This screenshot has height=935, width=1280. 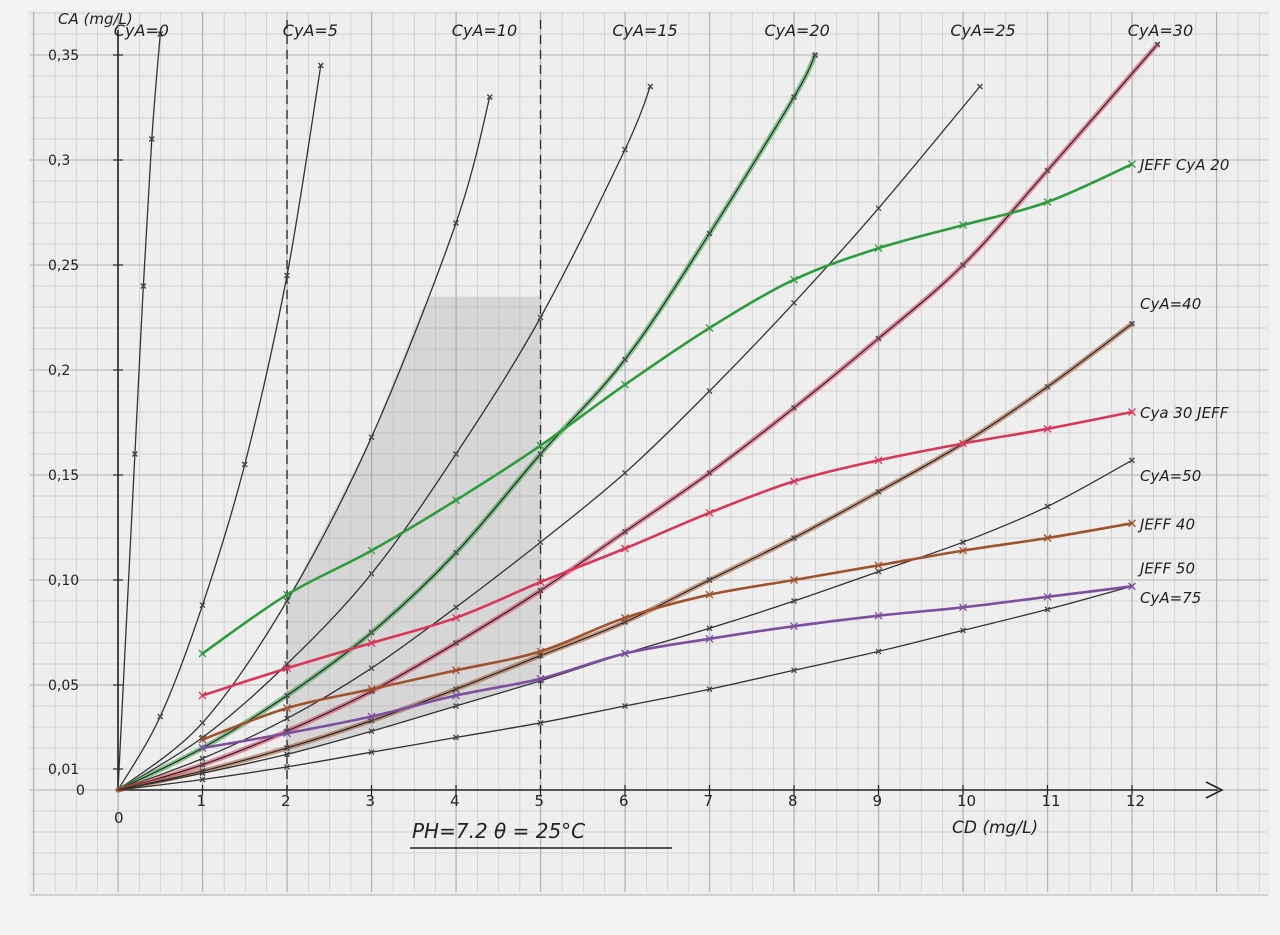 I want to click on top-series-label: CyA=15, so click(x=644, y=30).